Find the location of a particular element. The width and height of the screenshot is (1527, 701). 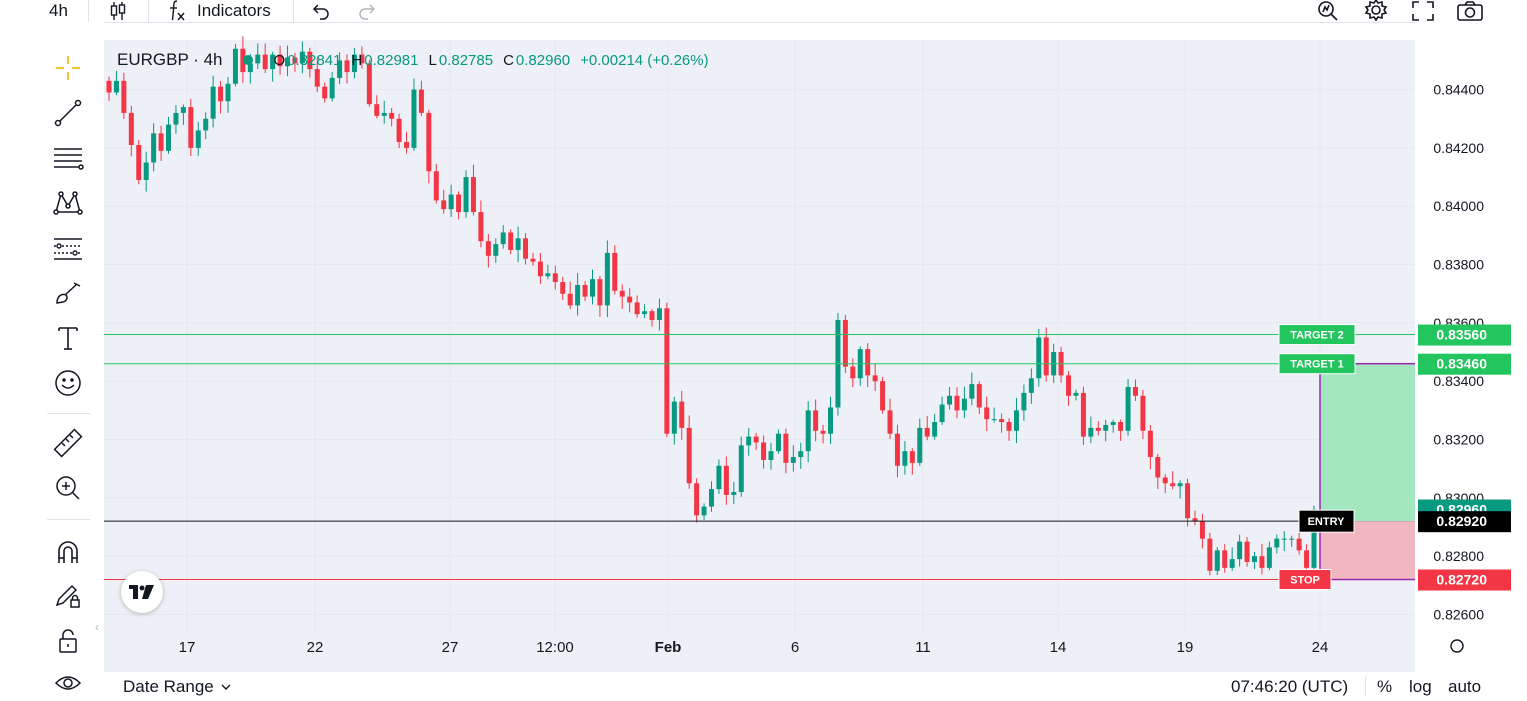

target-1-tag is located at coordinates (1317, 364).